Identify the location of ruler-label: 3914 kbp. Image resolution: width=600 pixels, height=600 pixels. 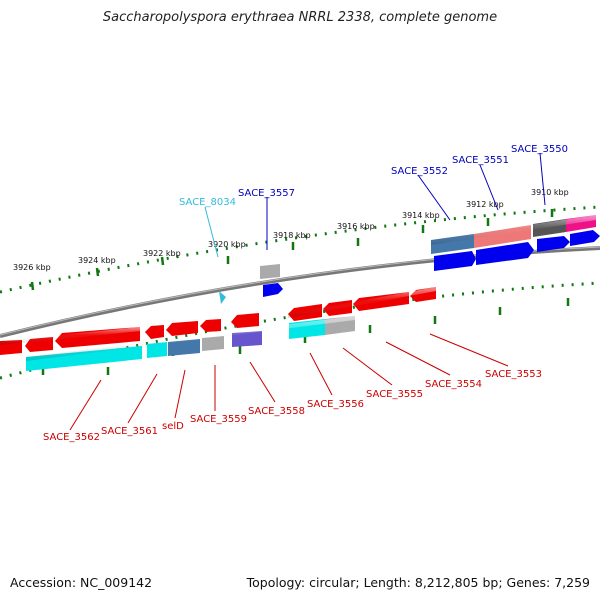
(421, 215).